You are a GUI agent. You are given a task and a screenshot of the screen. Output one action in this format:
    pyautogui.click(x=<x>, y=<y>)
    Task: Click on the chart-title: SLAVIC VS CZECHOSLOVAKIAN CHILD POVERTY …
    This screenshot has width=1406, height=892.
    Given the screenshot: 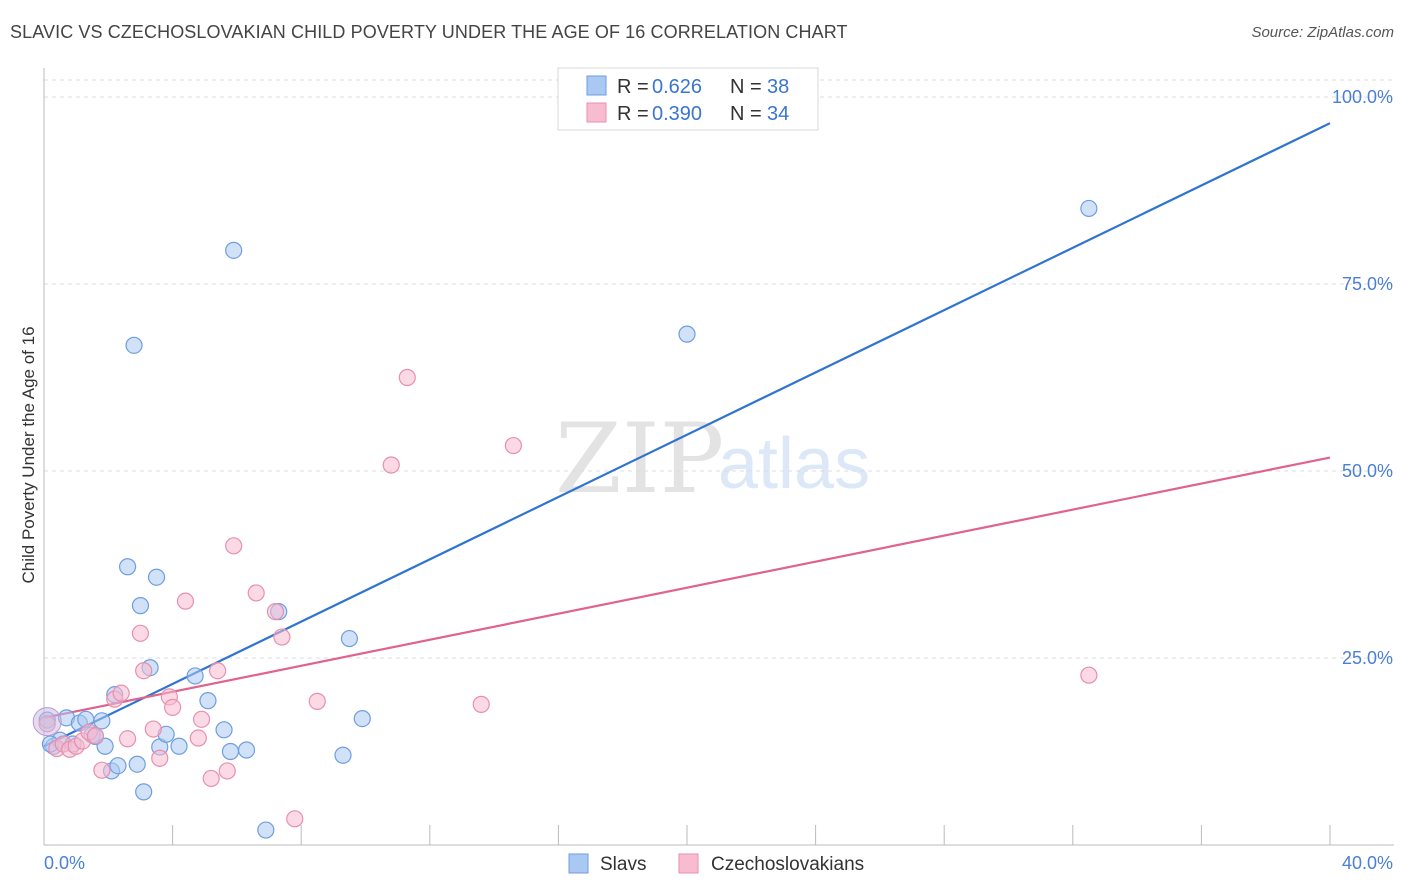 What is the action you would take?
    pyautogui.click(x=429, y=32)
    